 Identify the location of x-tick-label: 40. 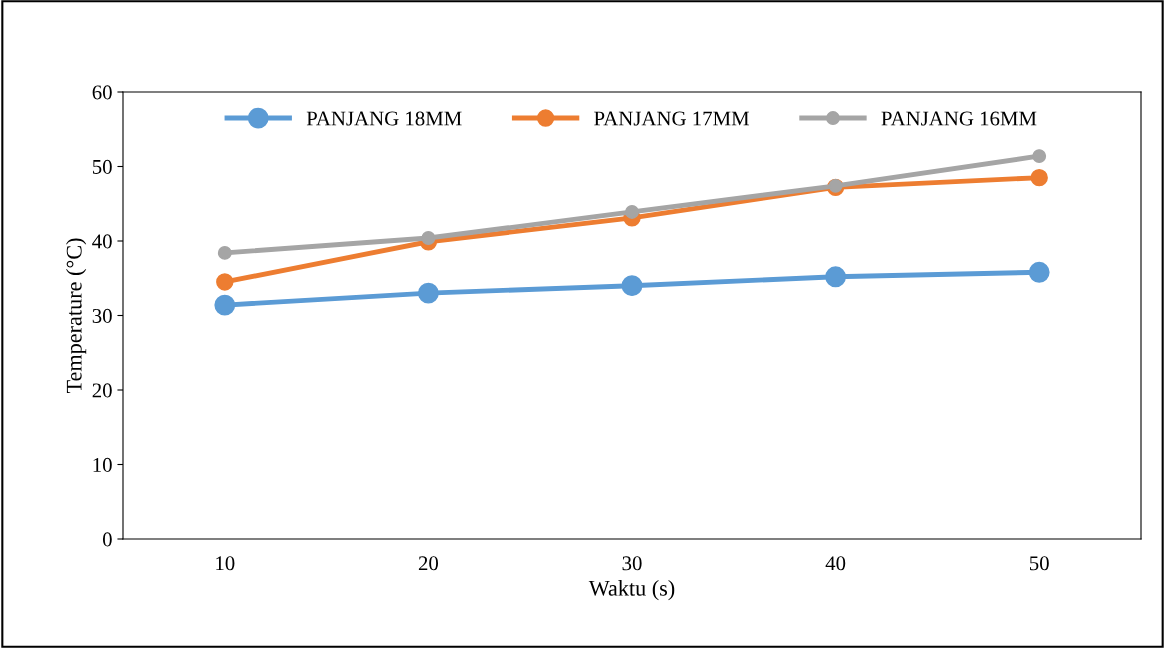
(835, 563).